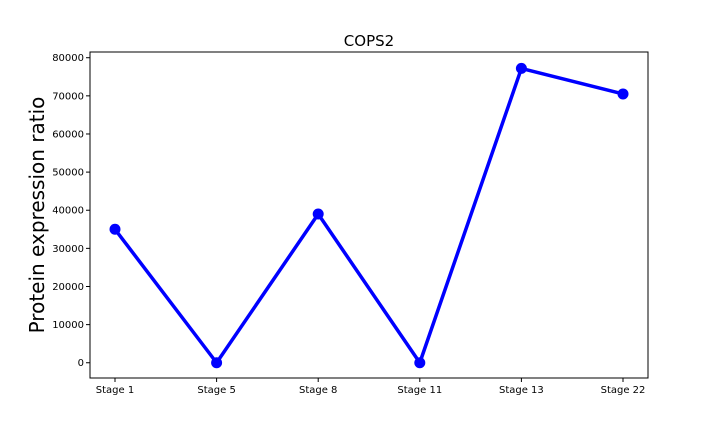 This screenshot has height=432, width=720. What do you see at coordinates (68, 58) in the screenshot?
I see `y-tick-label: 80000` at bounding box center [68, 58].